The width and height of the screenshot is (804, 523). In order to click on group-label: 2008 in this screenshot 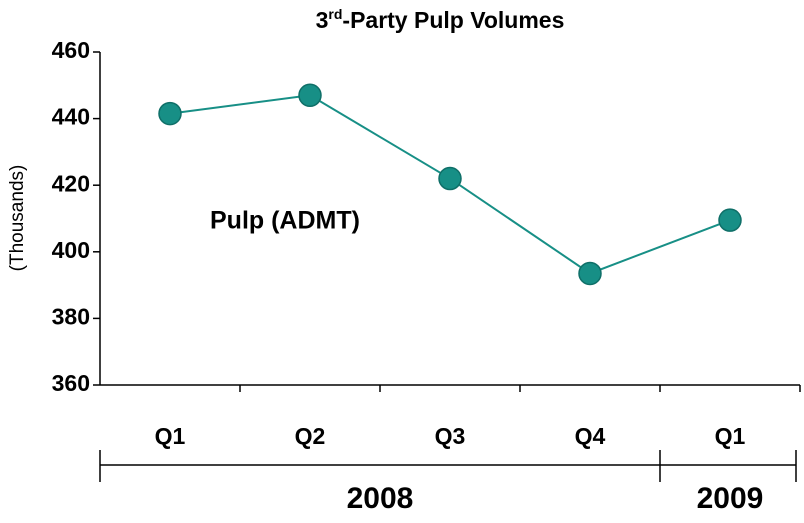, I will do `click(380, 498)`.